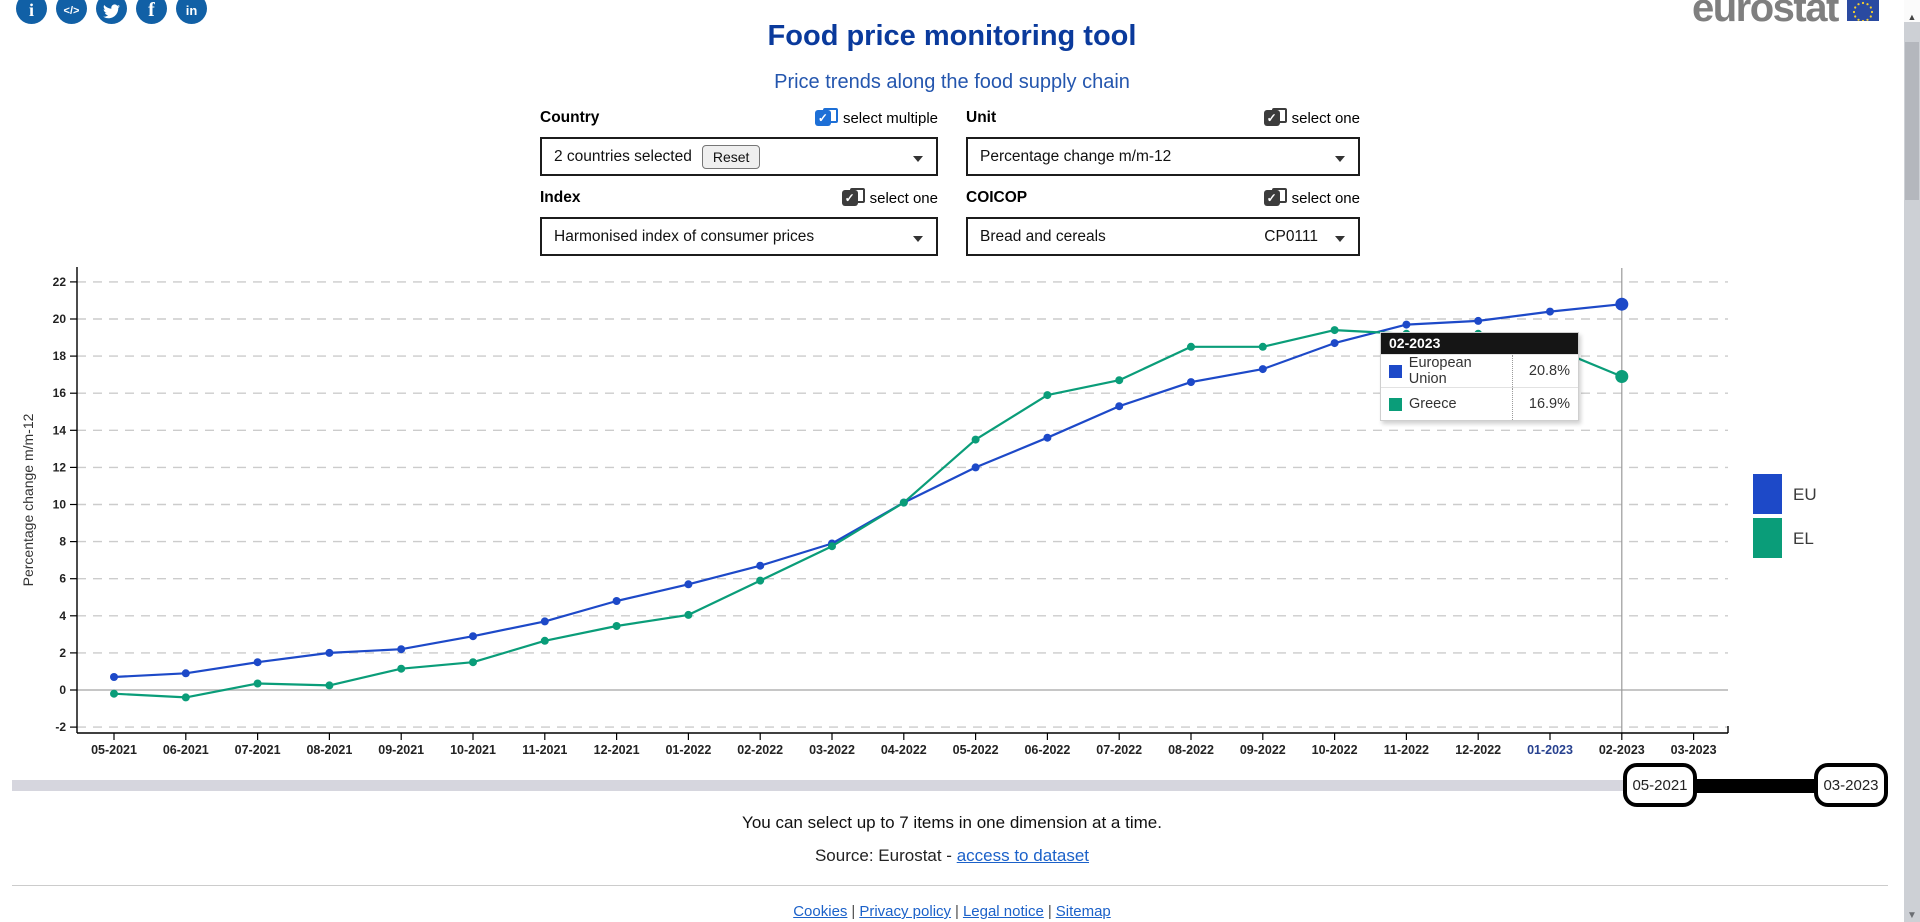 This screenshot has height=922, width=1920. Describe the element at coordinates (1912, 472) in the screenshot. I see `vertical-scrollbar: ▼` at that location.